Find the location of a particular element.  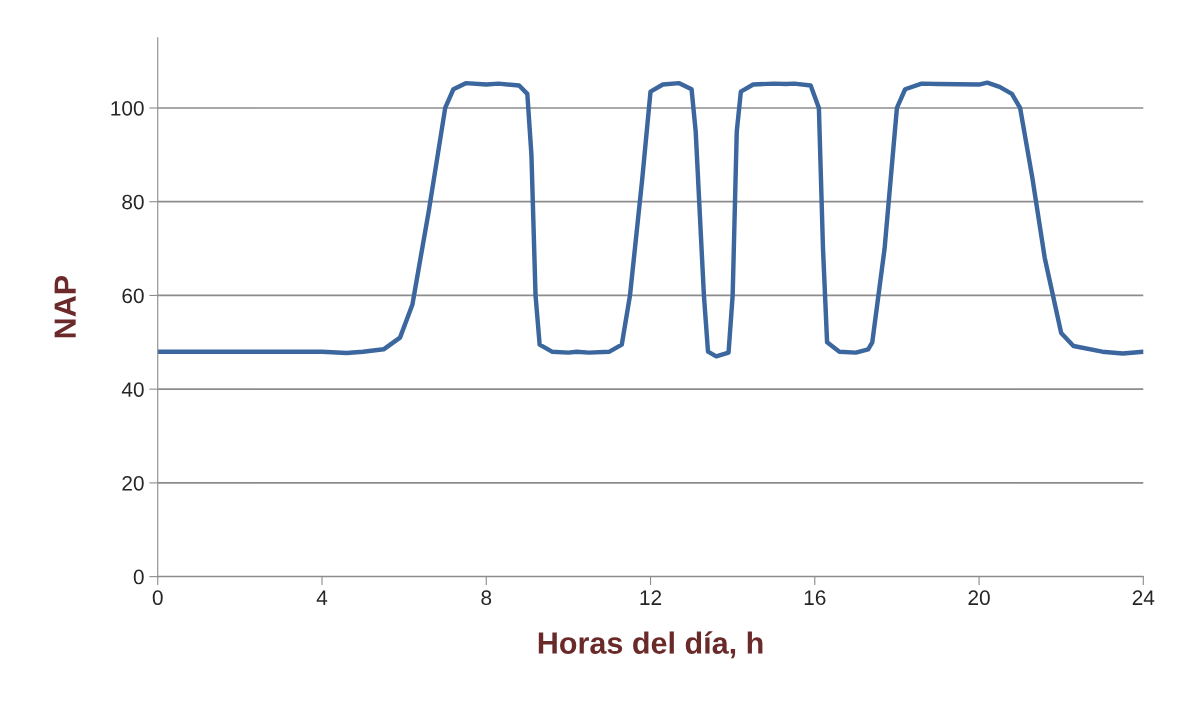

x-tick-label: 24 is located at coordinates (1143, 597).